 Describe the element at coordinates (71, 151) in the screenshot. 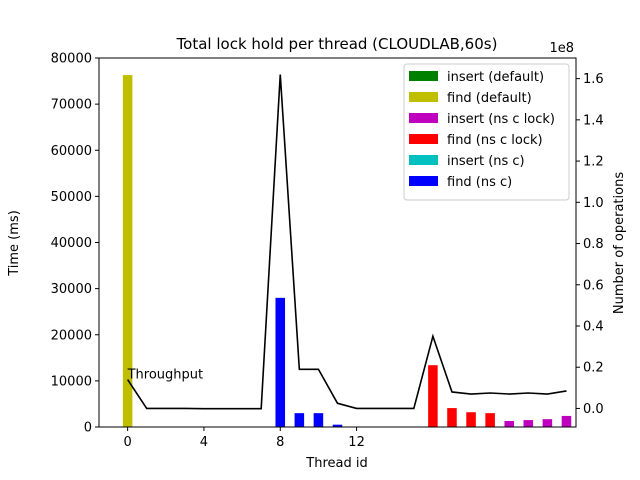

I see `y-tick-label: 60000` at that location.